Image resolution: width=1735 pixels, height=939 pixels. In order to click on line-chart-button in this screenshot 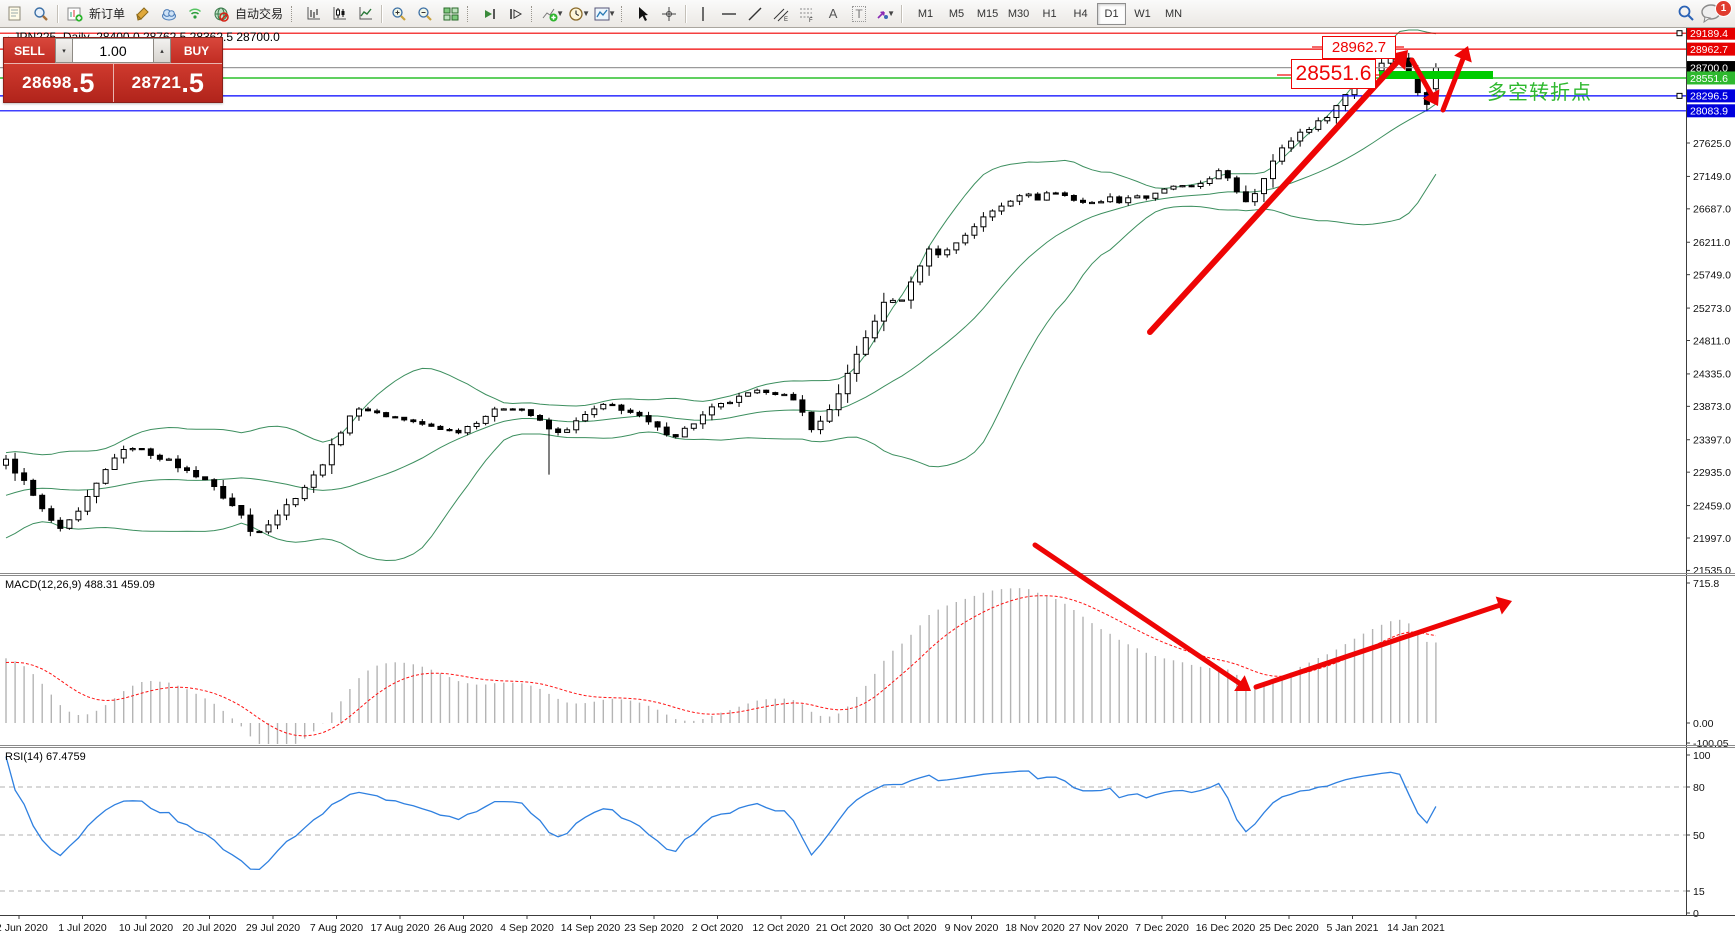, I will do `click(365, 14)`.